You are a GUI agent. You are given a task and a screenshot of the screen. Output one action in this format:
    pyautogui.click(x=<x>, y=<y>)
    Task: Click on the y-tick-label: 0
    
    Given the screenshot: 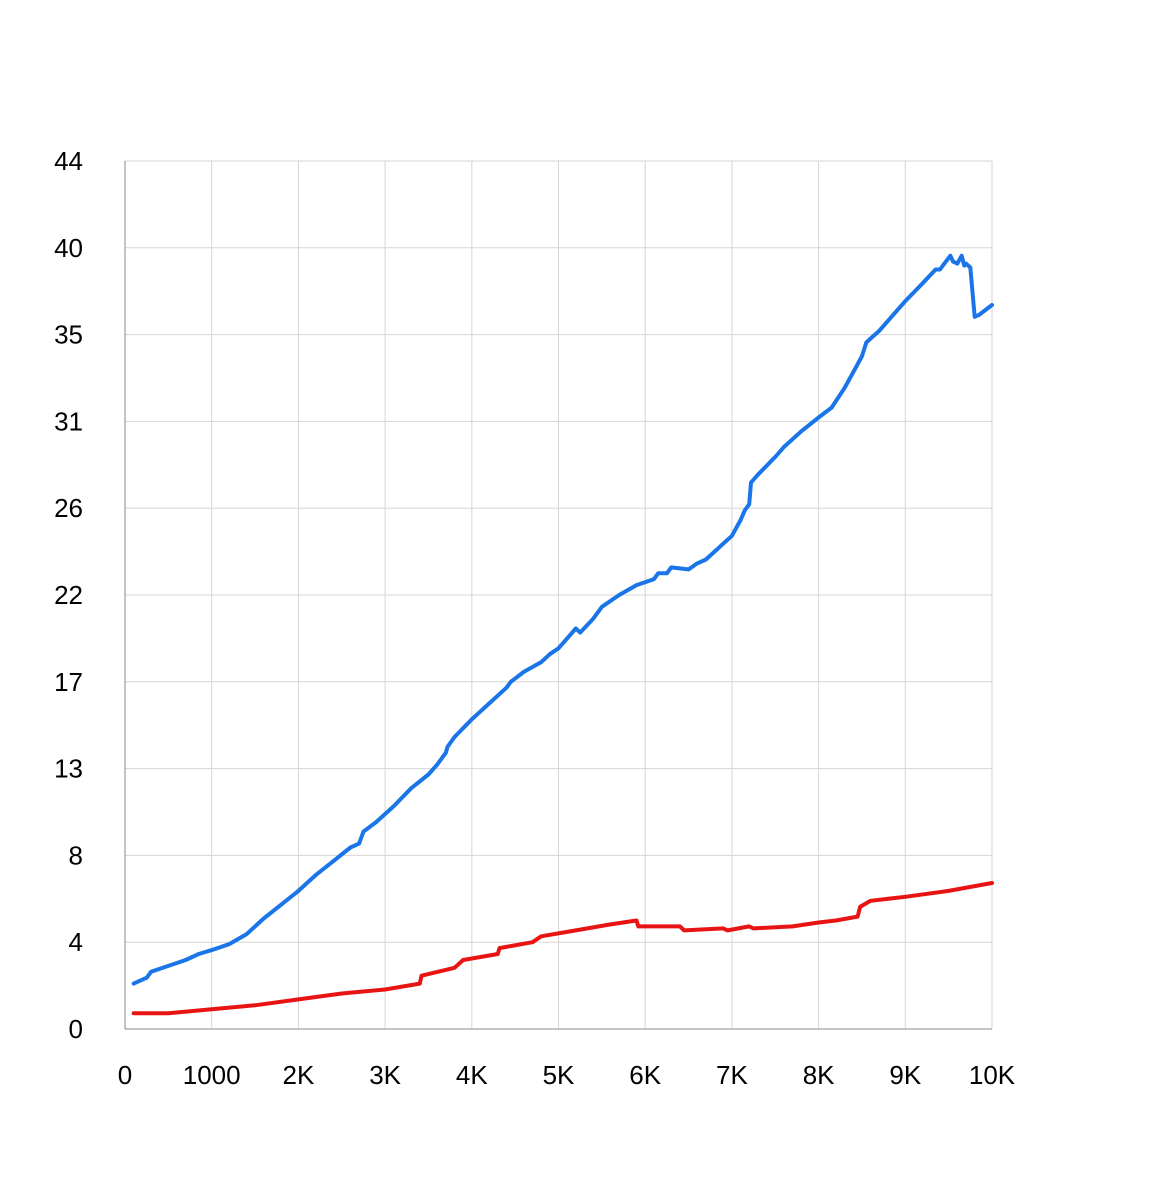 What is the action you would take?
    pyautogui.click(x=76, y=1029)
    